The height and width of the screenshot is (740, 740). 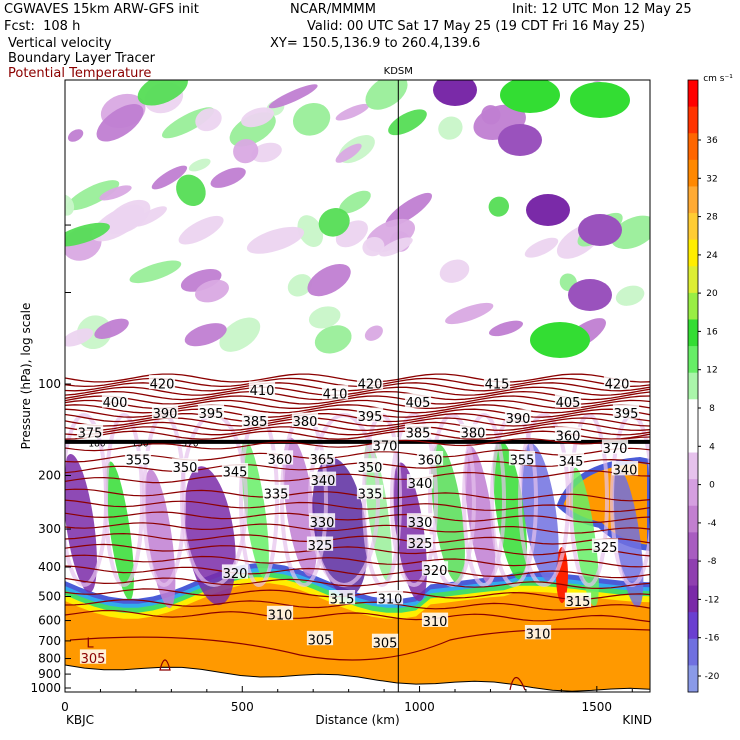 I want to click on contour-label: 410, so click(x=335, y=395).